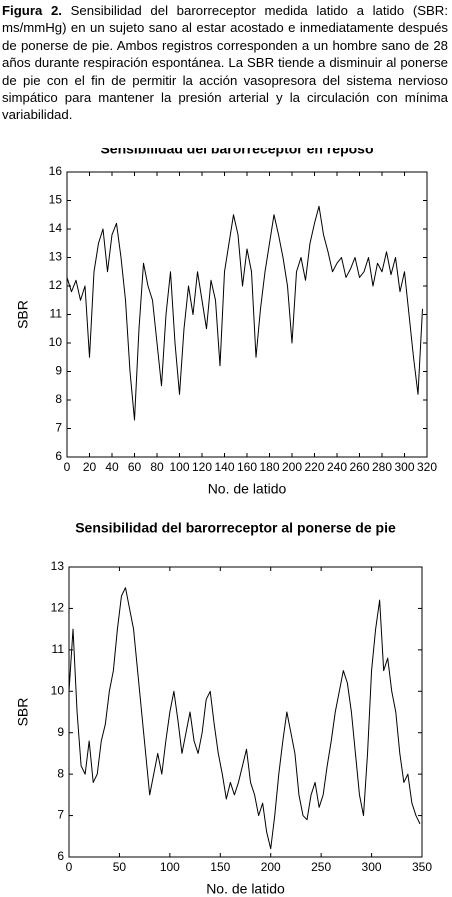 The height and width of the screenshot is (897, 452). What do you see at coordinates (202, 467) in the screenshot?
I see `x-tick-label: 120` at bounding box center [202, 467].